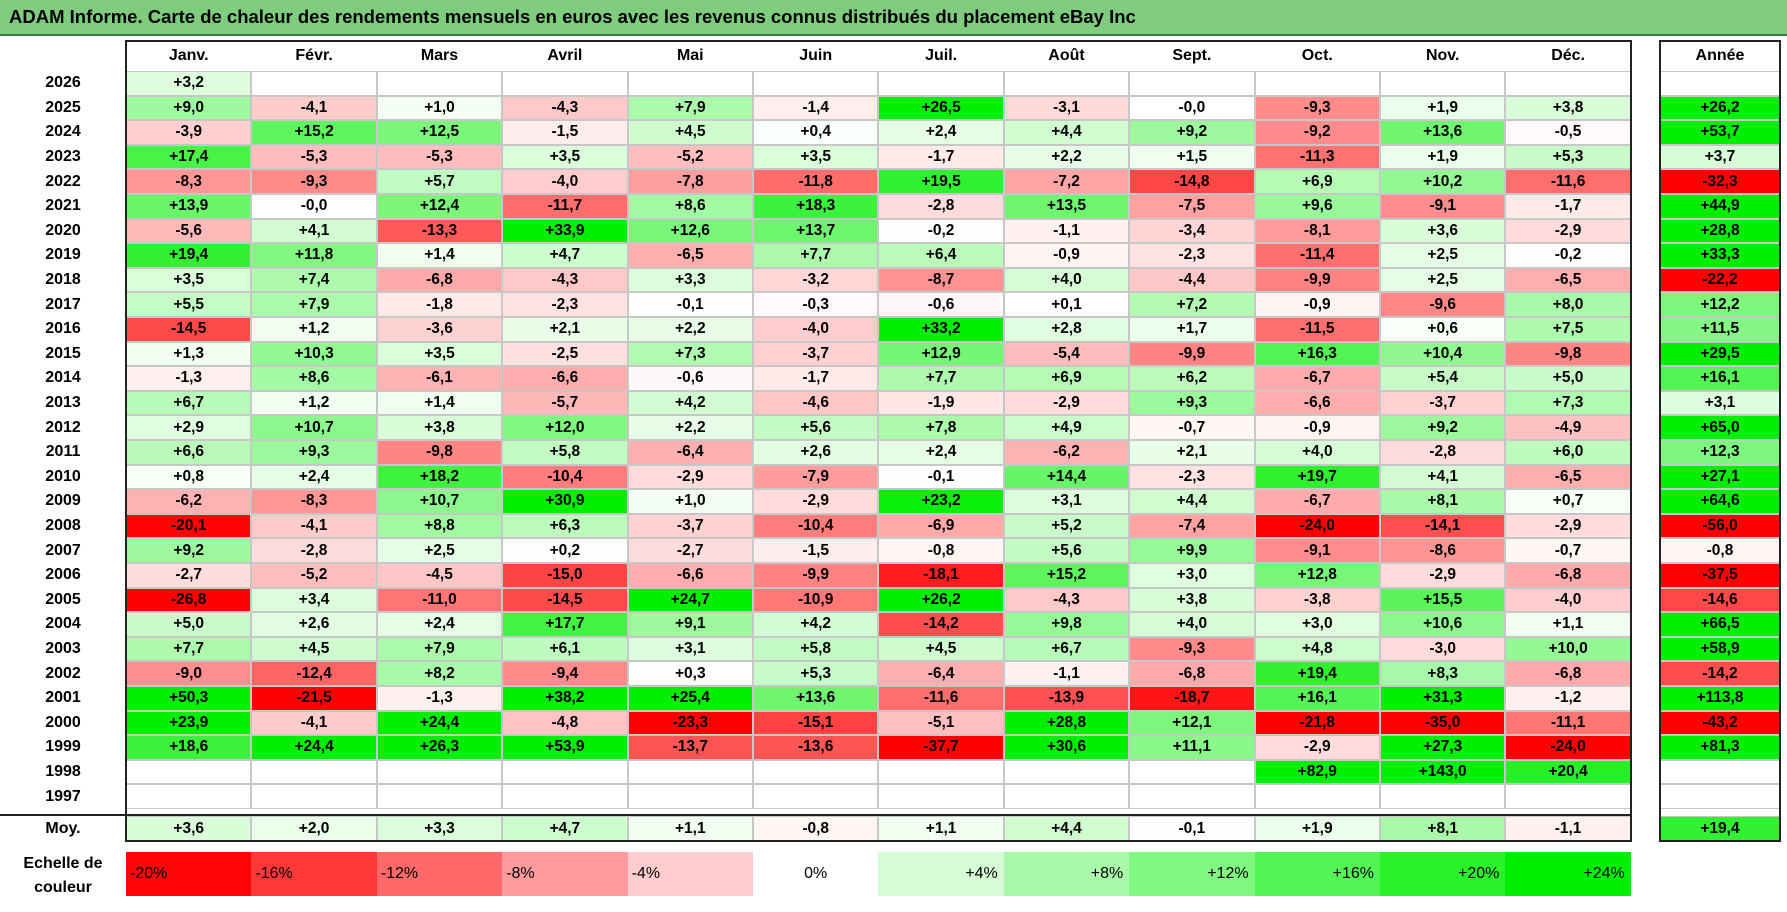 Image resolution: width=1787 pixels, height=912 pixels. Describe the element at coordinates (314, 132) in the screenshot. I see `heatmap-cell: +15,2` at that location.